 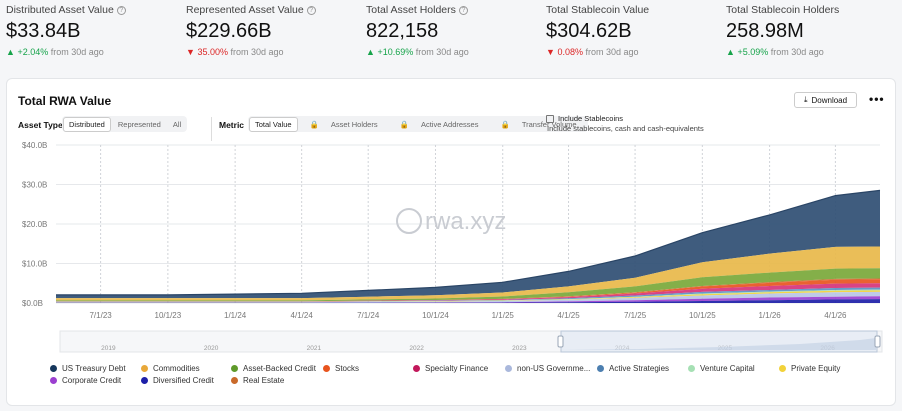 I want to click on stat-value: 822,158, so click(x=402, y=31).